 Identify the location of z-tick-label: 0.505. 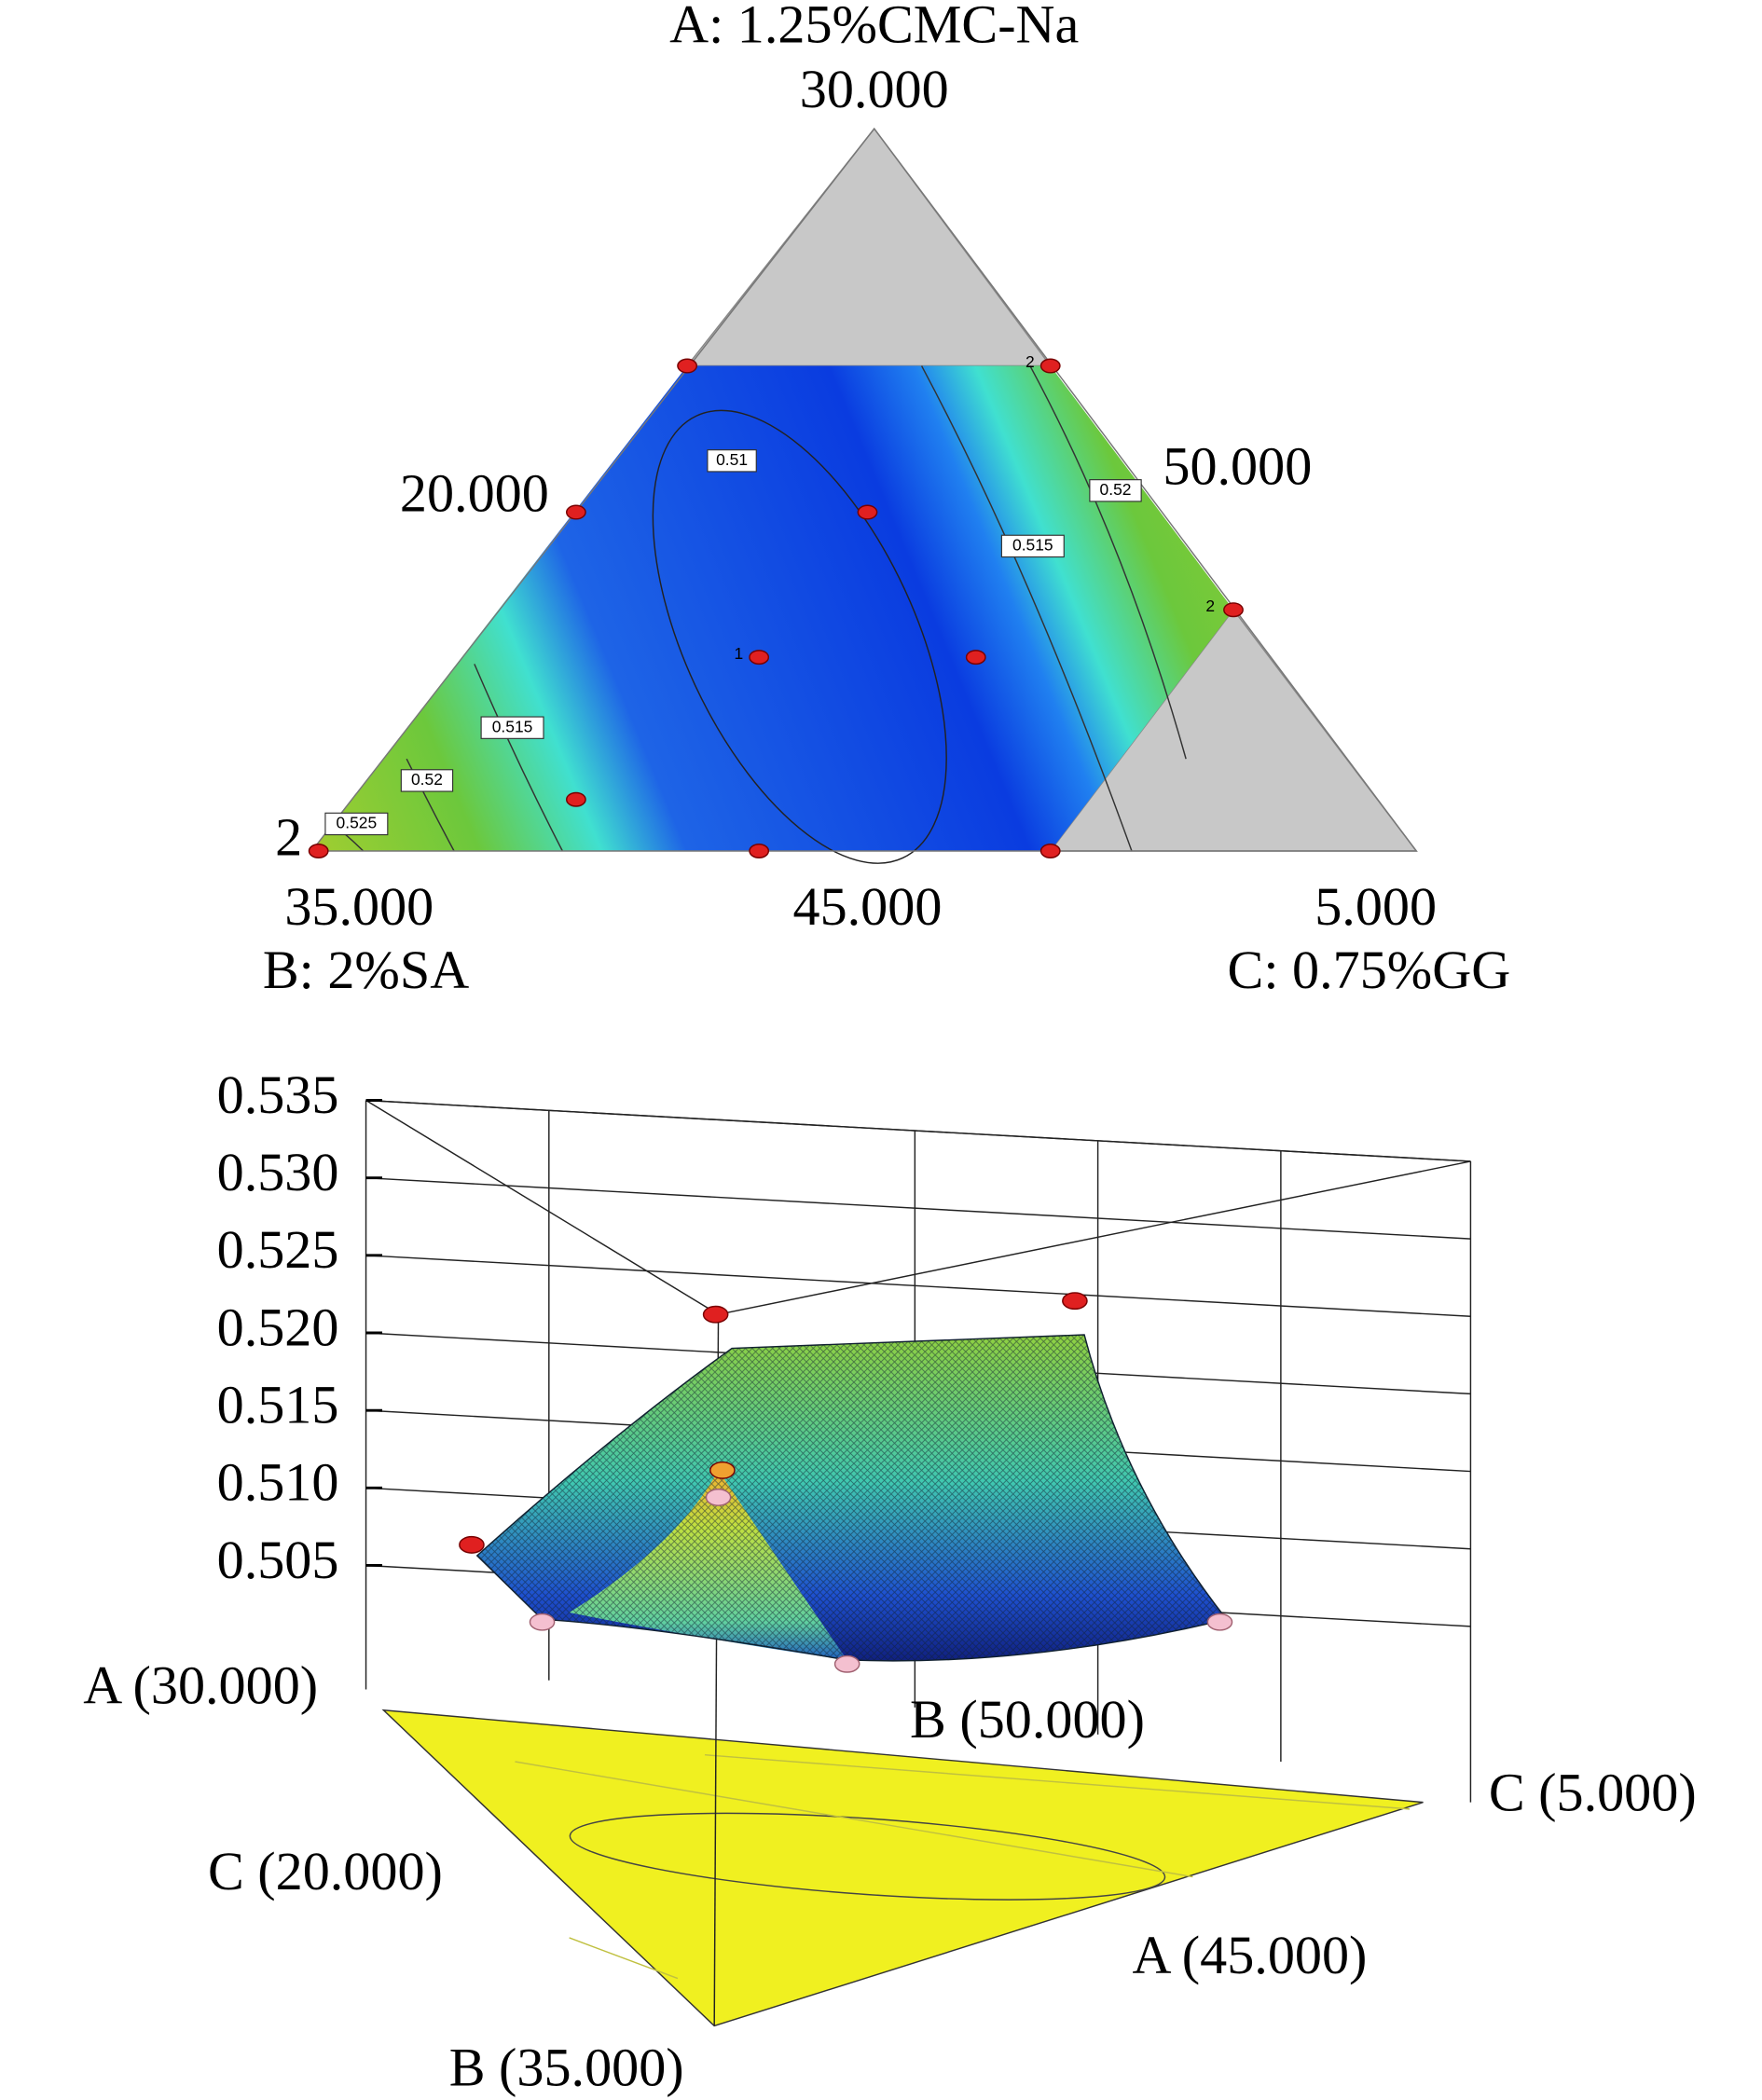
(278, 1560).